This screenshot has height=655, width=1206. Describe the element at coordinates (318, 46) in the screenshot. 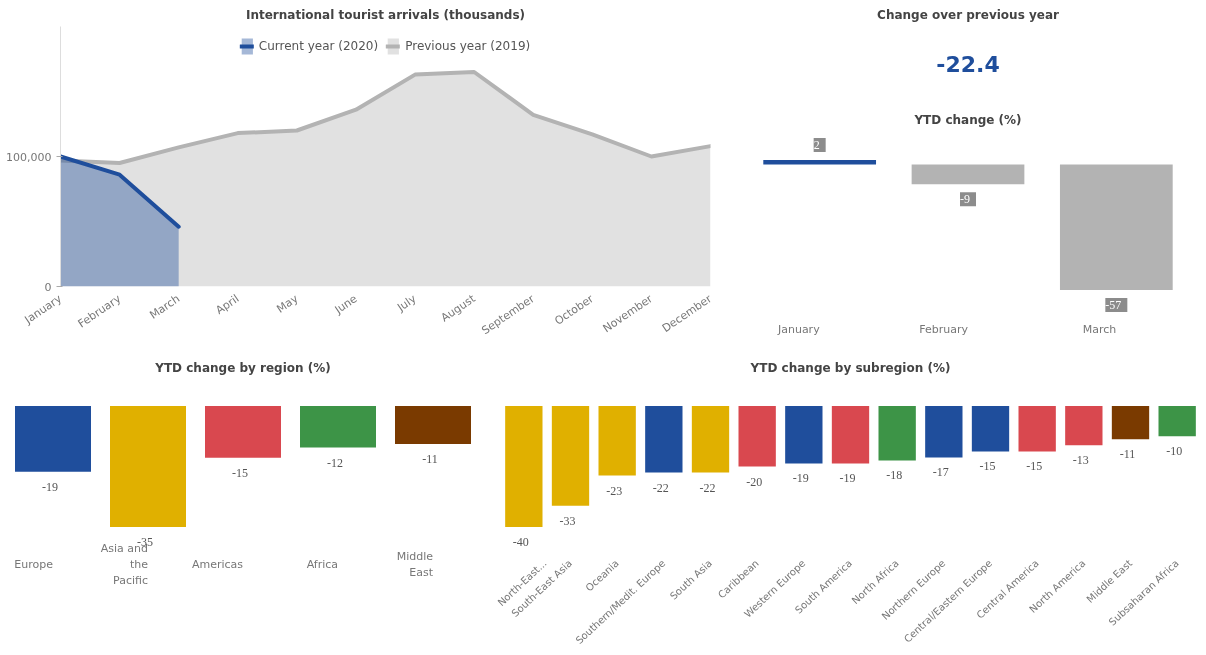

I see `legend-label: Current year (2020)` at that location.